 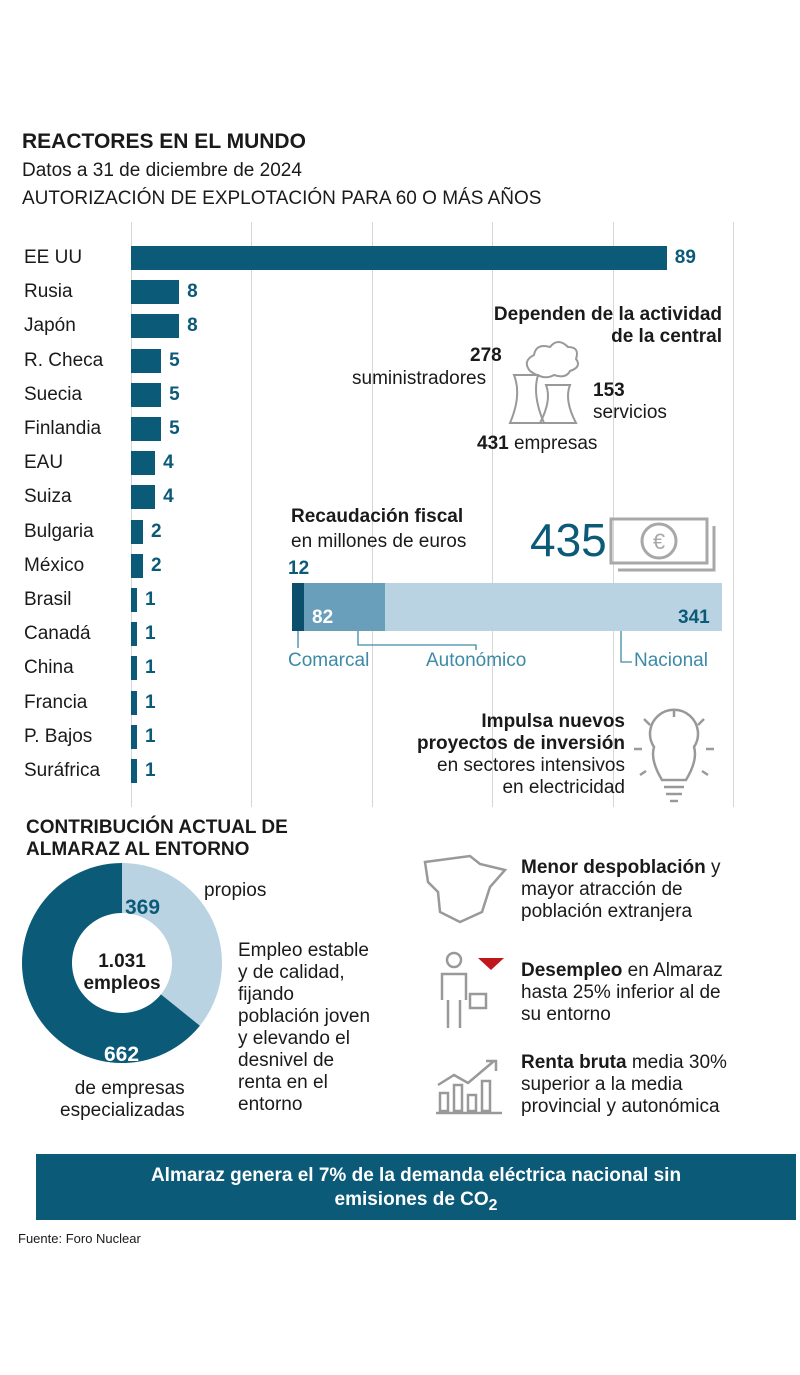 I want to click on empresas-value: 662, so click(x=122, y=1054).